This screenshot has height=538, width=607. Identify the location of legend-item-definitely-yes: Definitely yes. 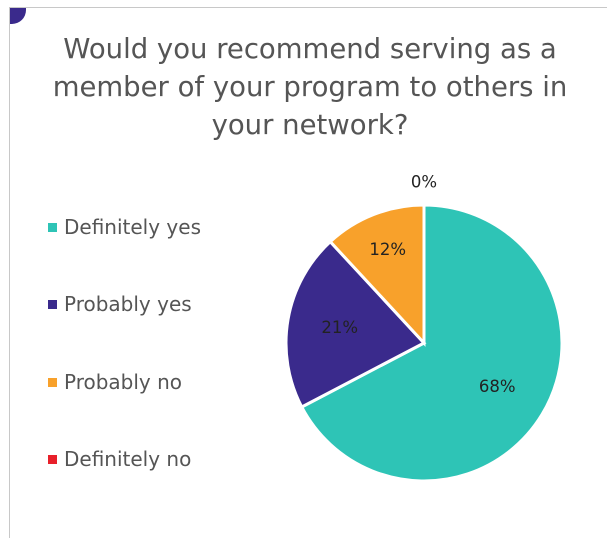
(124, 227).